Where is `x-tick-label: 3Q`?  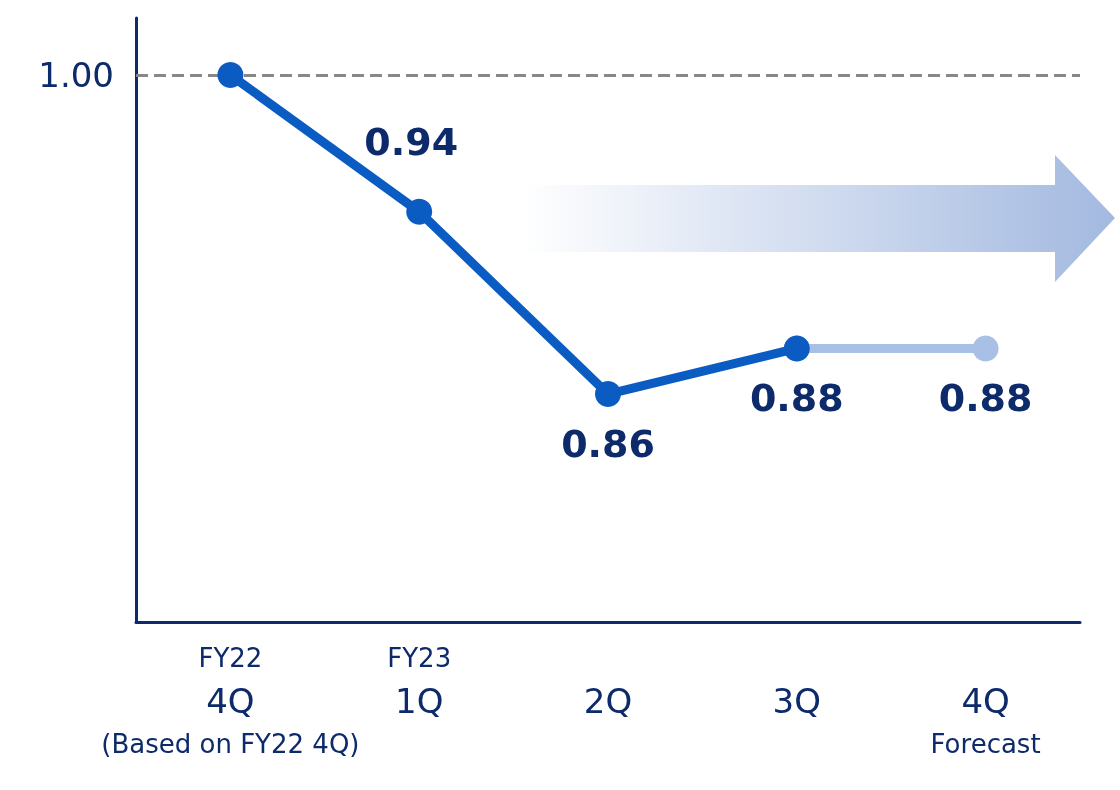
x-tick-label: 3Q is located at coordinates (796, 701).